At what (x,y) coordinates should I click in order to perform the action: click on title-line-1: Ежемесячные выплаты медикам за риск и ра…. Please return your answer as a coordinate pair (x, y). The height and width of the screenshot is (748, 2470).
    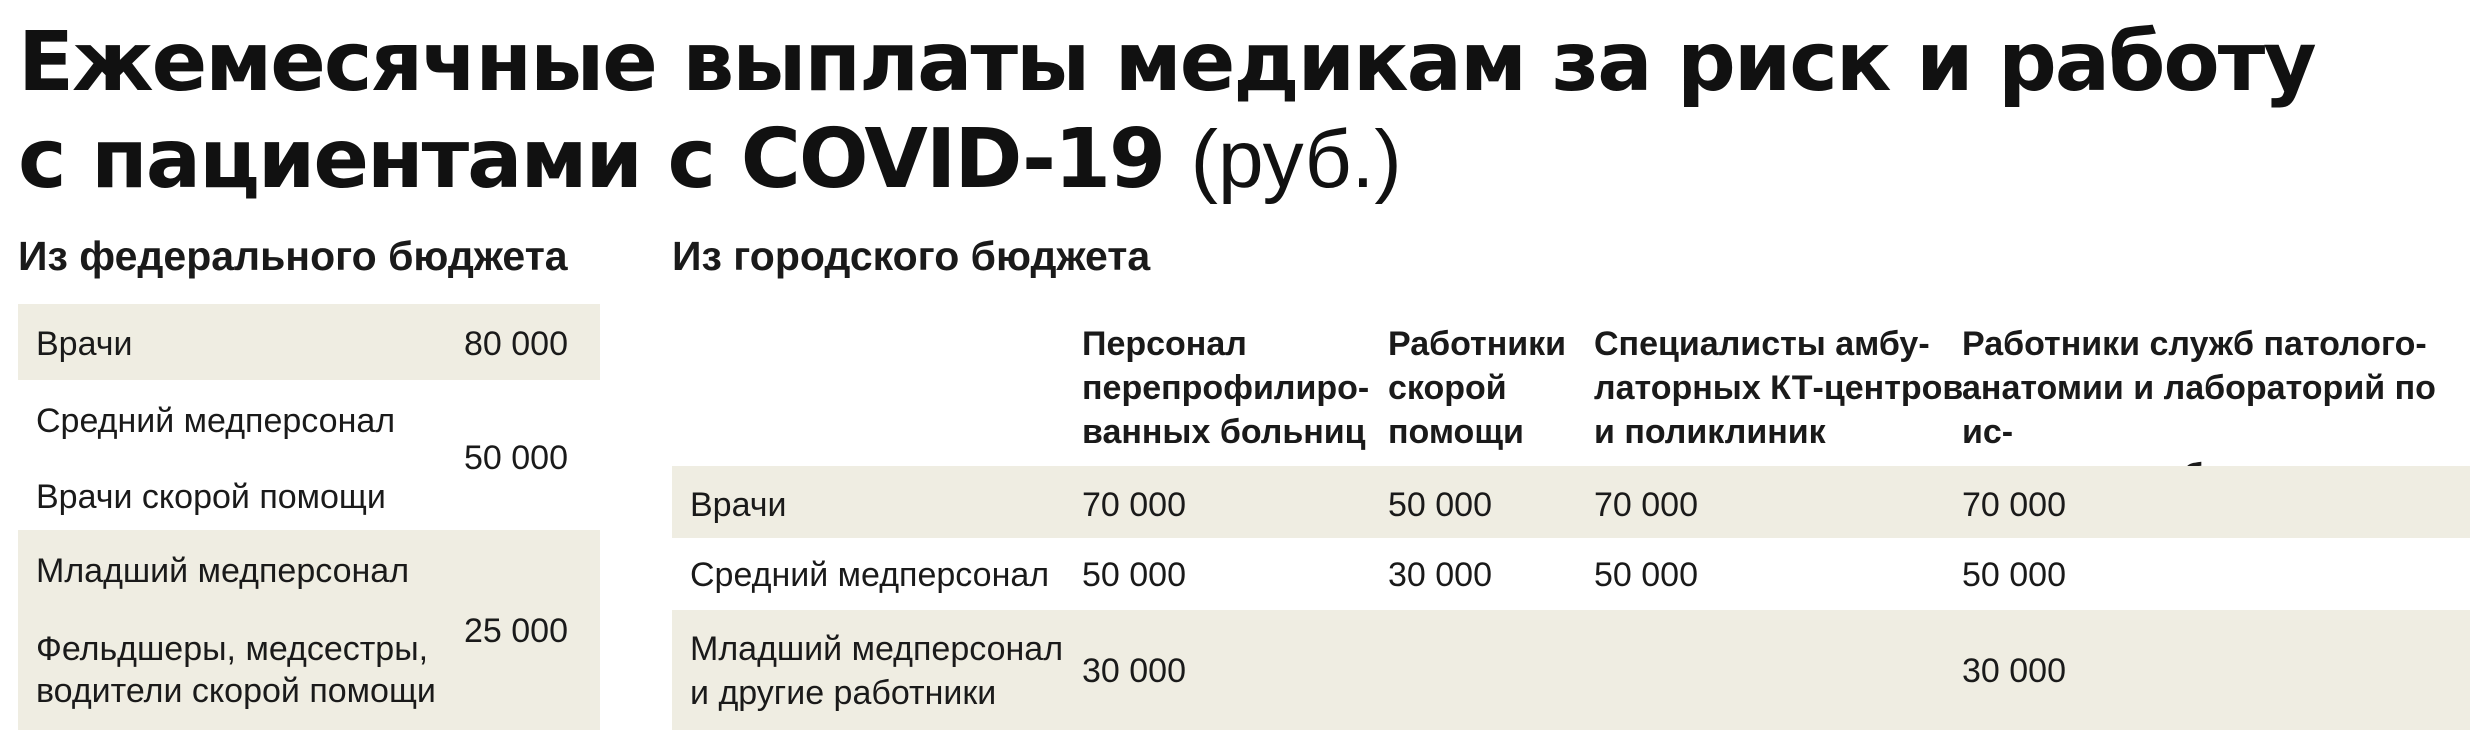
    Looking at the image, I should click on (1167, 62).